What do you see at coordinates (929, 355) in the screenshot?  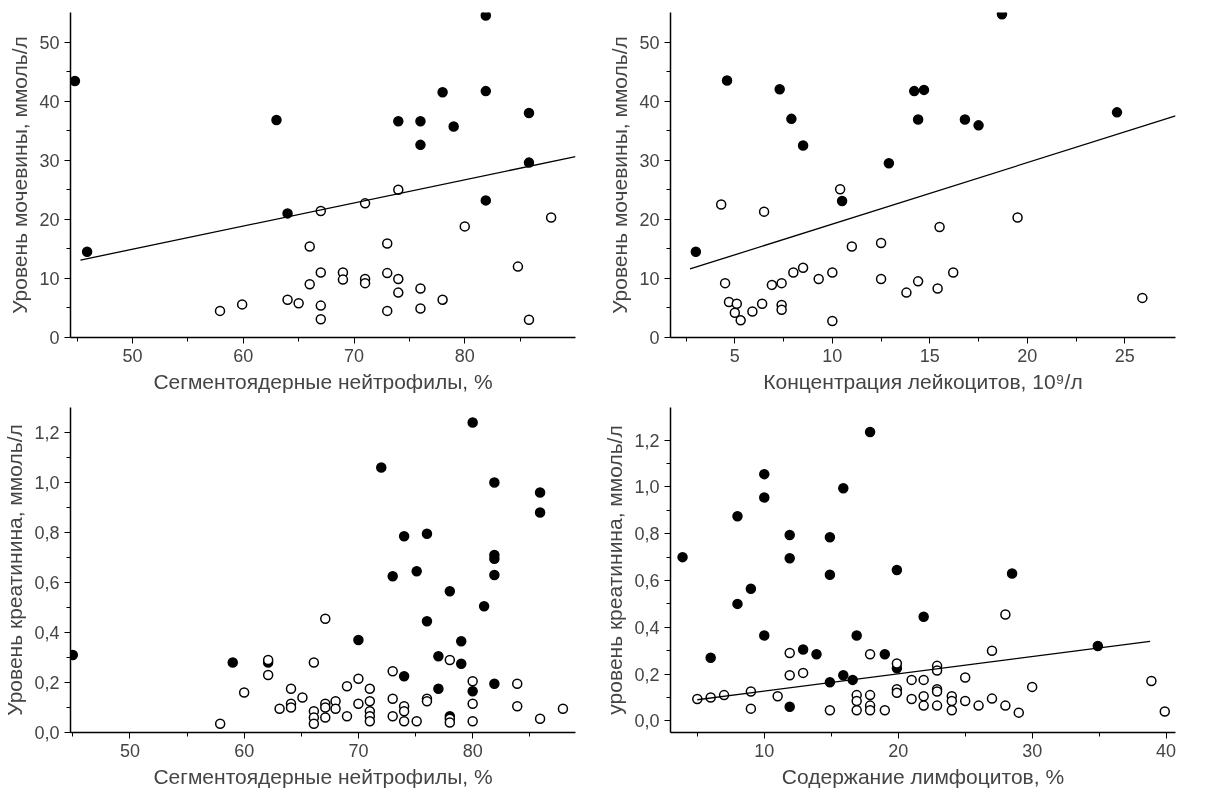 I see `x-tick-label: 15` at bounding box center [929, 355].